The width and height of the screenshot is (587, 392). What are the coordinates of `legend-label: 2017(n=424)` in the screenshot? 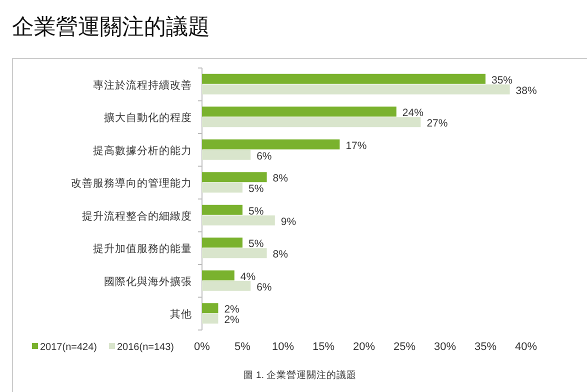 It's located at (68, 347).